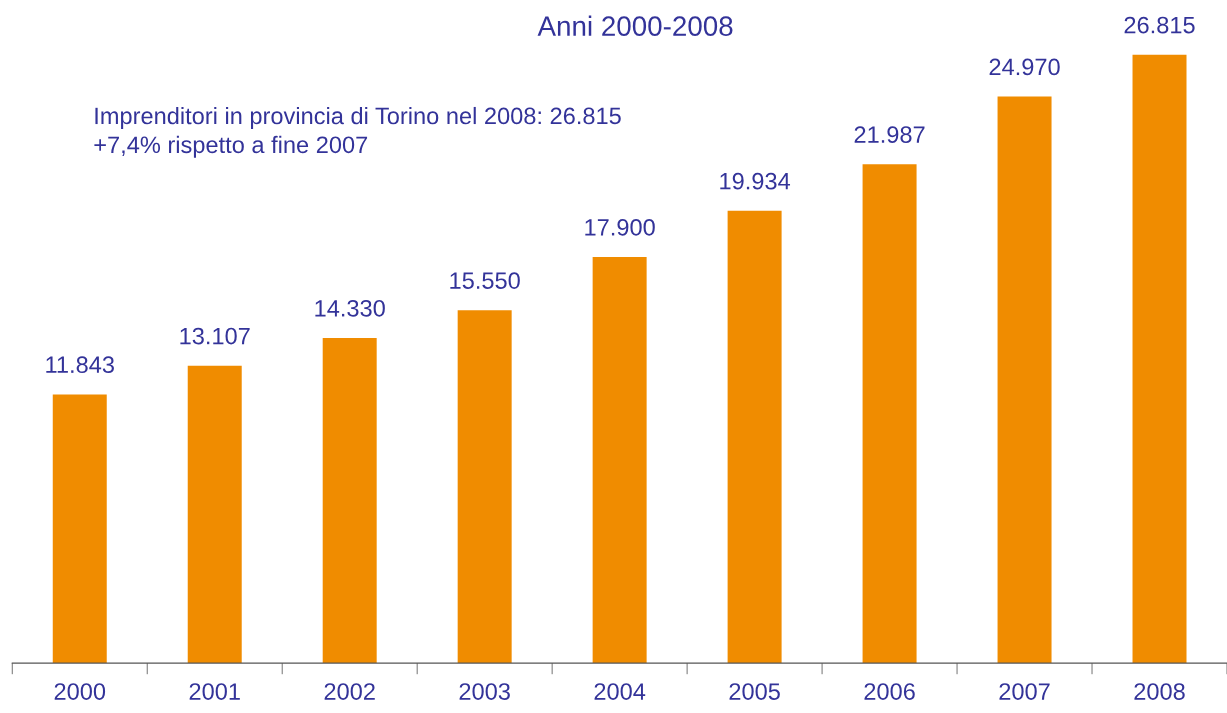 The image size is (1227, 713). What do you see at coordinates (214, 691) in the screenshot?
I see `x-tick-label: 2001` at bounding box center [214, 691].